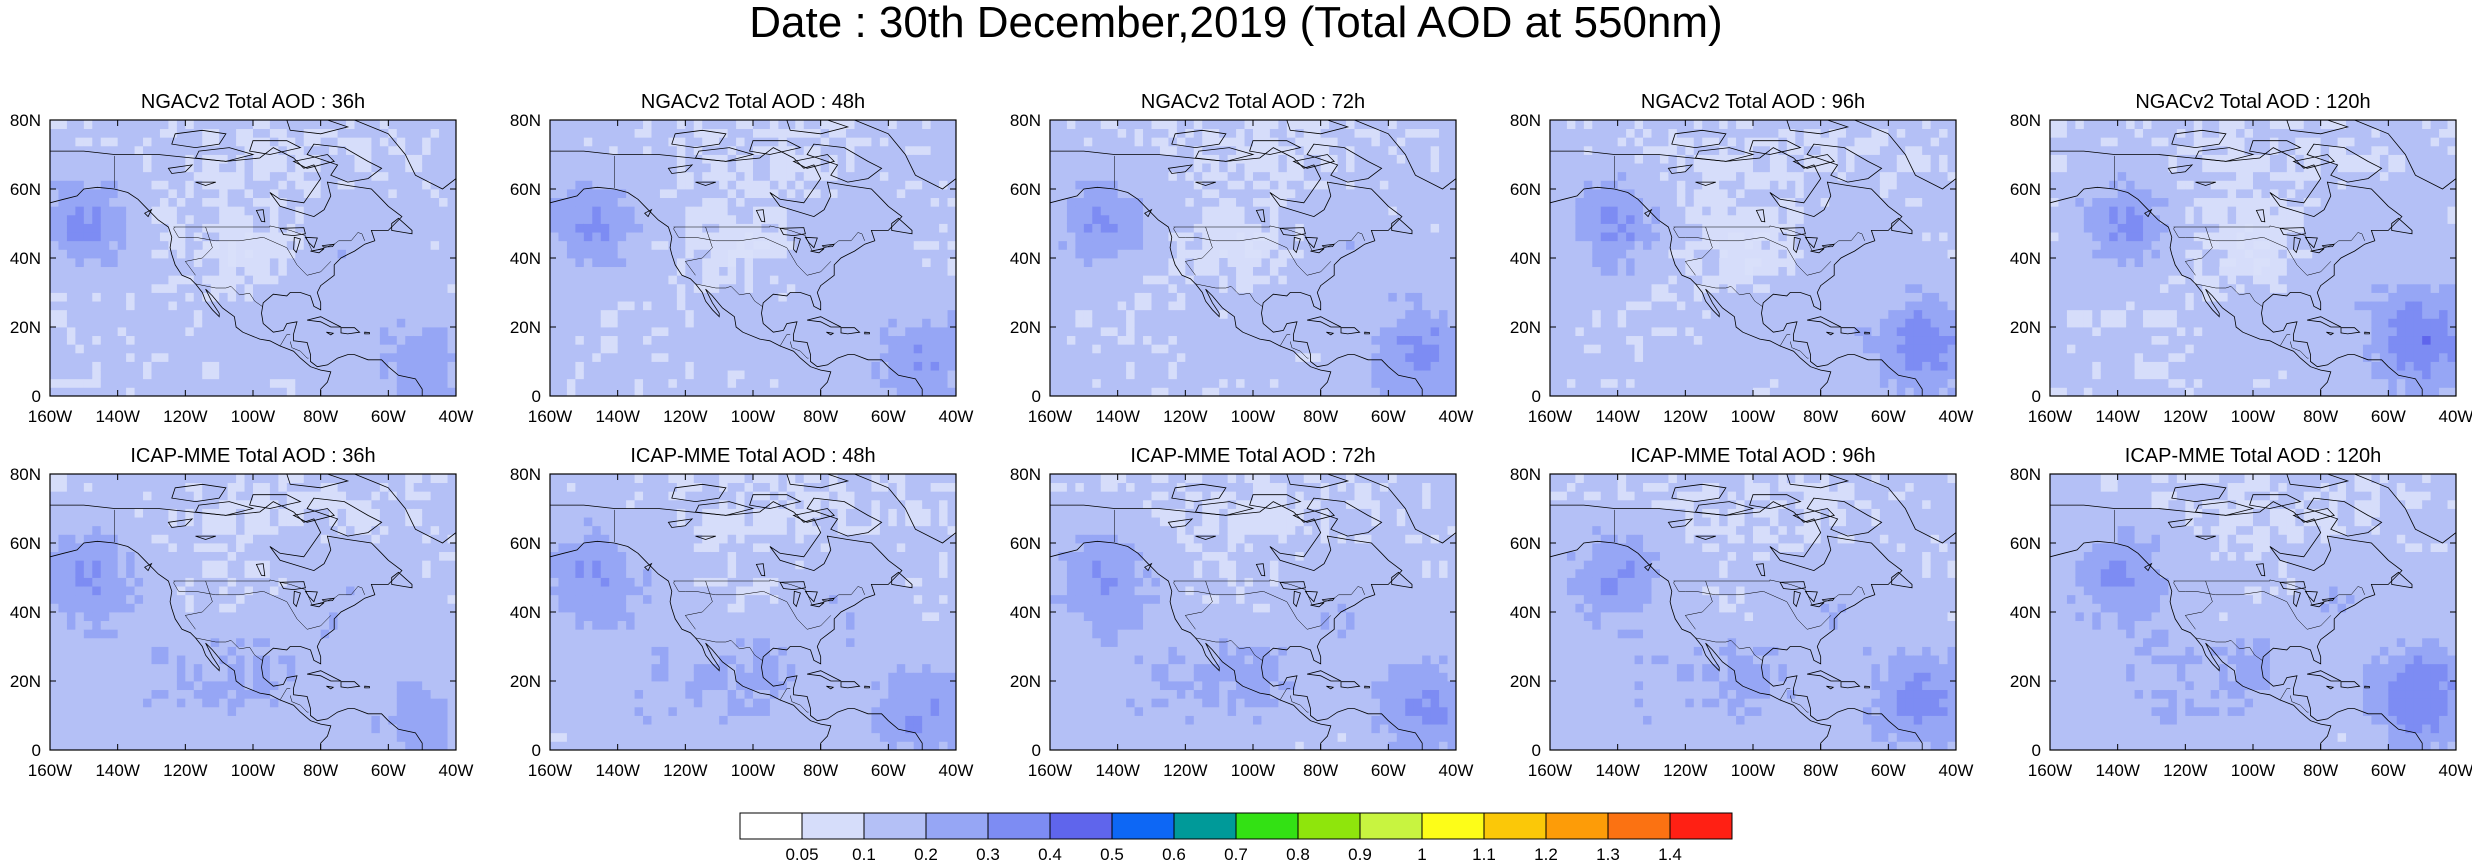 The image size is (2472, 862). Describe the element at coordinates (1253, 102) in the screenshot. I see `panel-title: NGACv2 Total AOD : 72h` at that location.